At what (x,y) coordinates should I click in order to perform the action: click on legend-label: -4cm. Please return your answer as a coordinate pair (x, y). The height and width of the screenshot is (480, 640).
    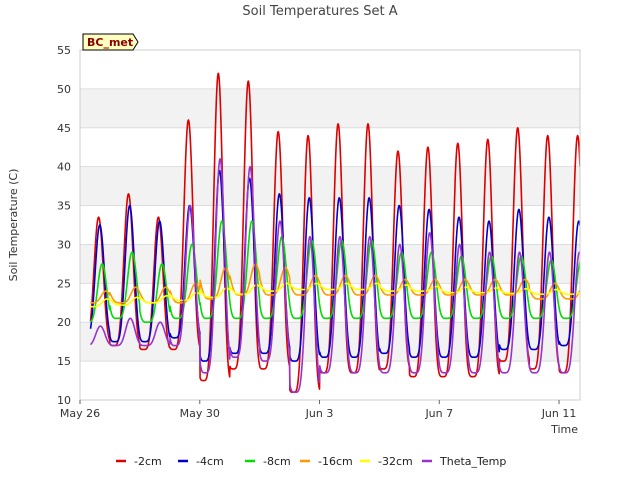
    Looking at the image, I should click on (210, 461).